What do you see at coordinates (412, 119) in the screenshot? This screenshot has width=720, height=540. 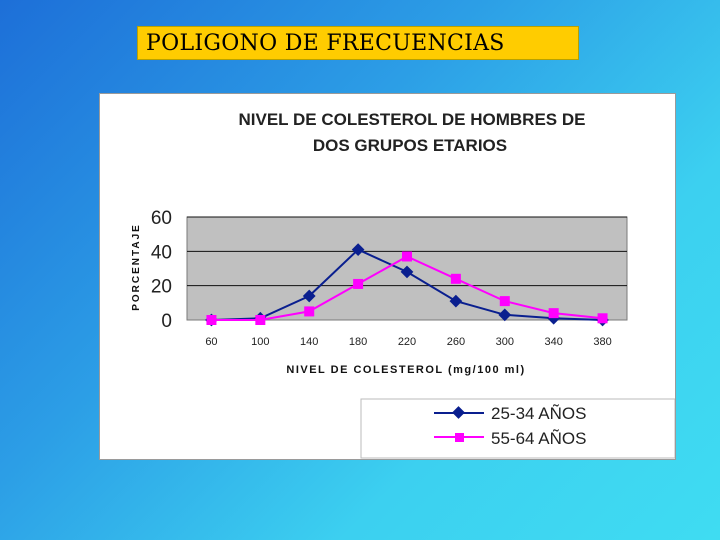 I see `chart-title-line-1: NIVEL DE COLESTEROL DE HOMBRES DE` at bounding box center [412, 119].